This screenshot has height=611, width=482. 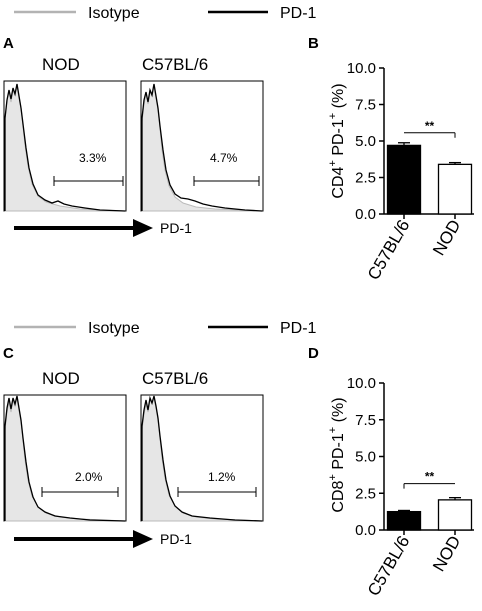 I want to click on pd1-axis-arrow-c: PD-1, so click(x=103, y=539).